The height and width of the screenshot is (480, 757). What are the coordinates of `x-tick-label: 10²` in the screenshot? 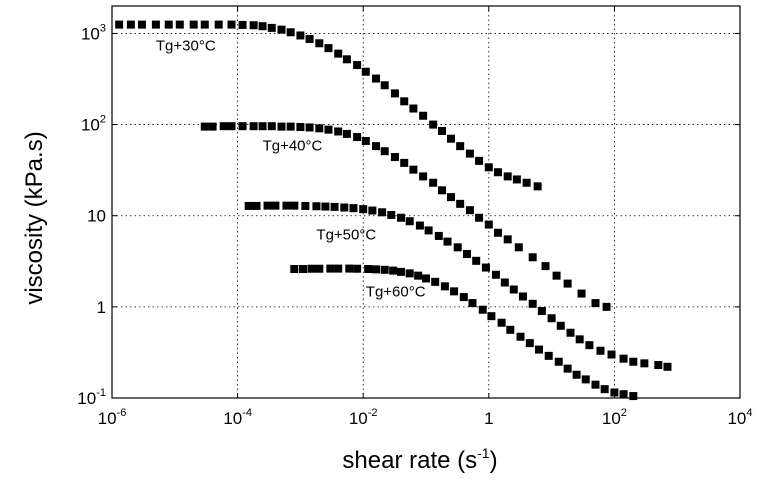 It's located at (614, 417).